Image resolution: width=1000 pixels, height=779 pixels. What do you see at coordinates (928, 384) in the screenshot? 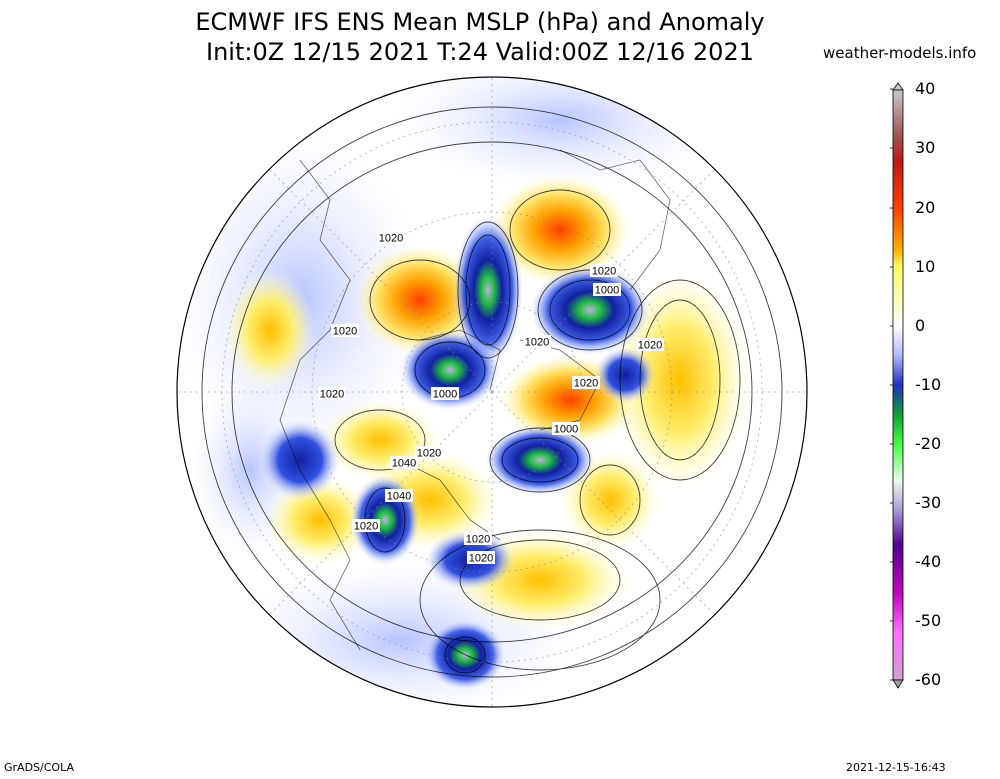
I see `colorbar-label: -10` at bounding box center [928, 384].